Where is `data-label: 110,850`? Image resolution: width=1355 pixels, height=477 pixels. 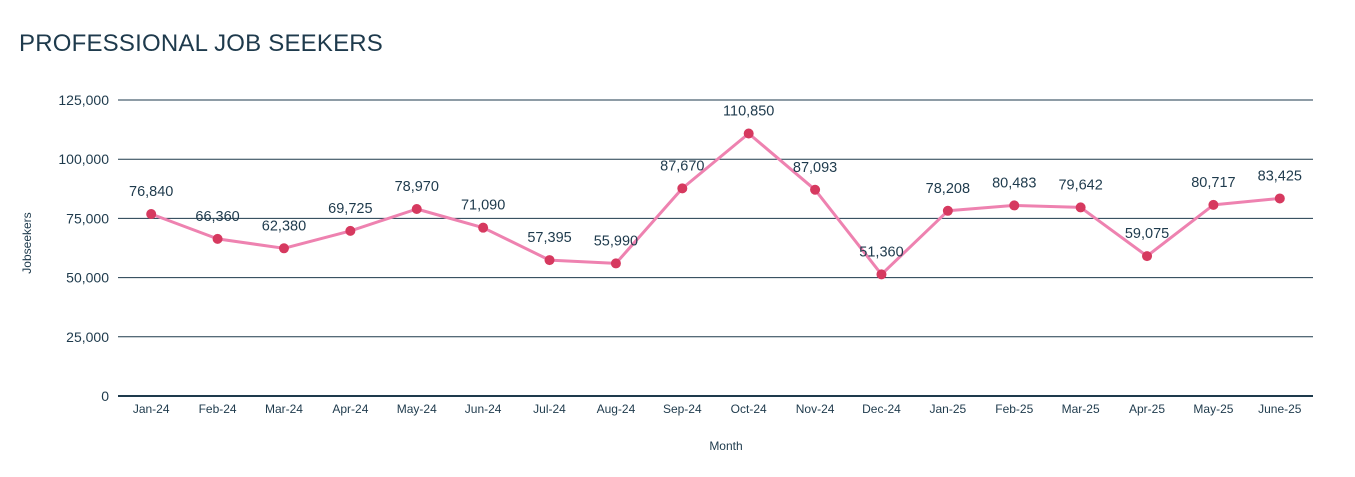 data-label: 110,850 is located at coordinates (748, 112).